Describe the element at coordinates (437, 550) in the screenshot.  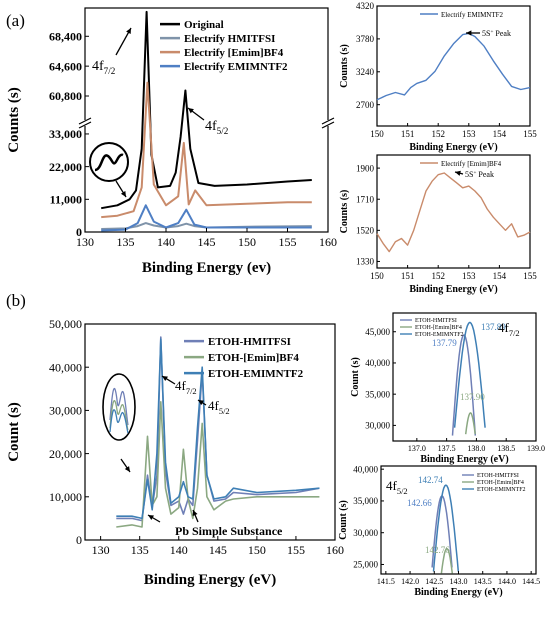
I see `b-inset-bottom-peak-value-label: 142.76` at that location.